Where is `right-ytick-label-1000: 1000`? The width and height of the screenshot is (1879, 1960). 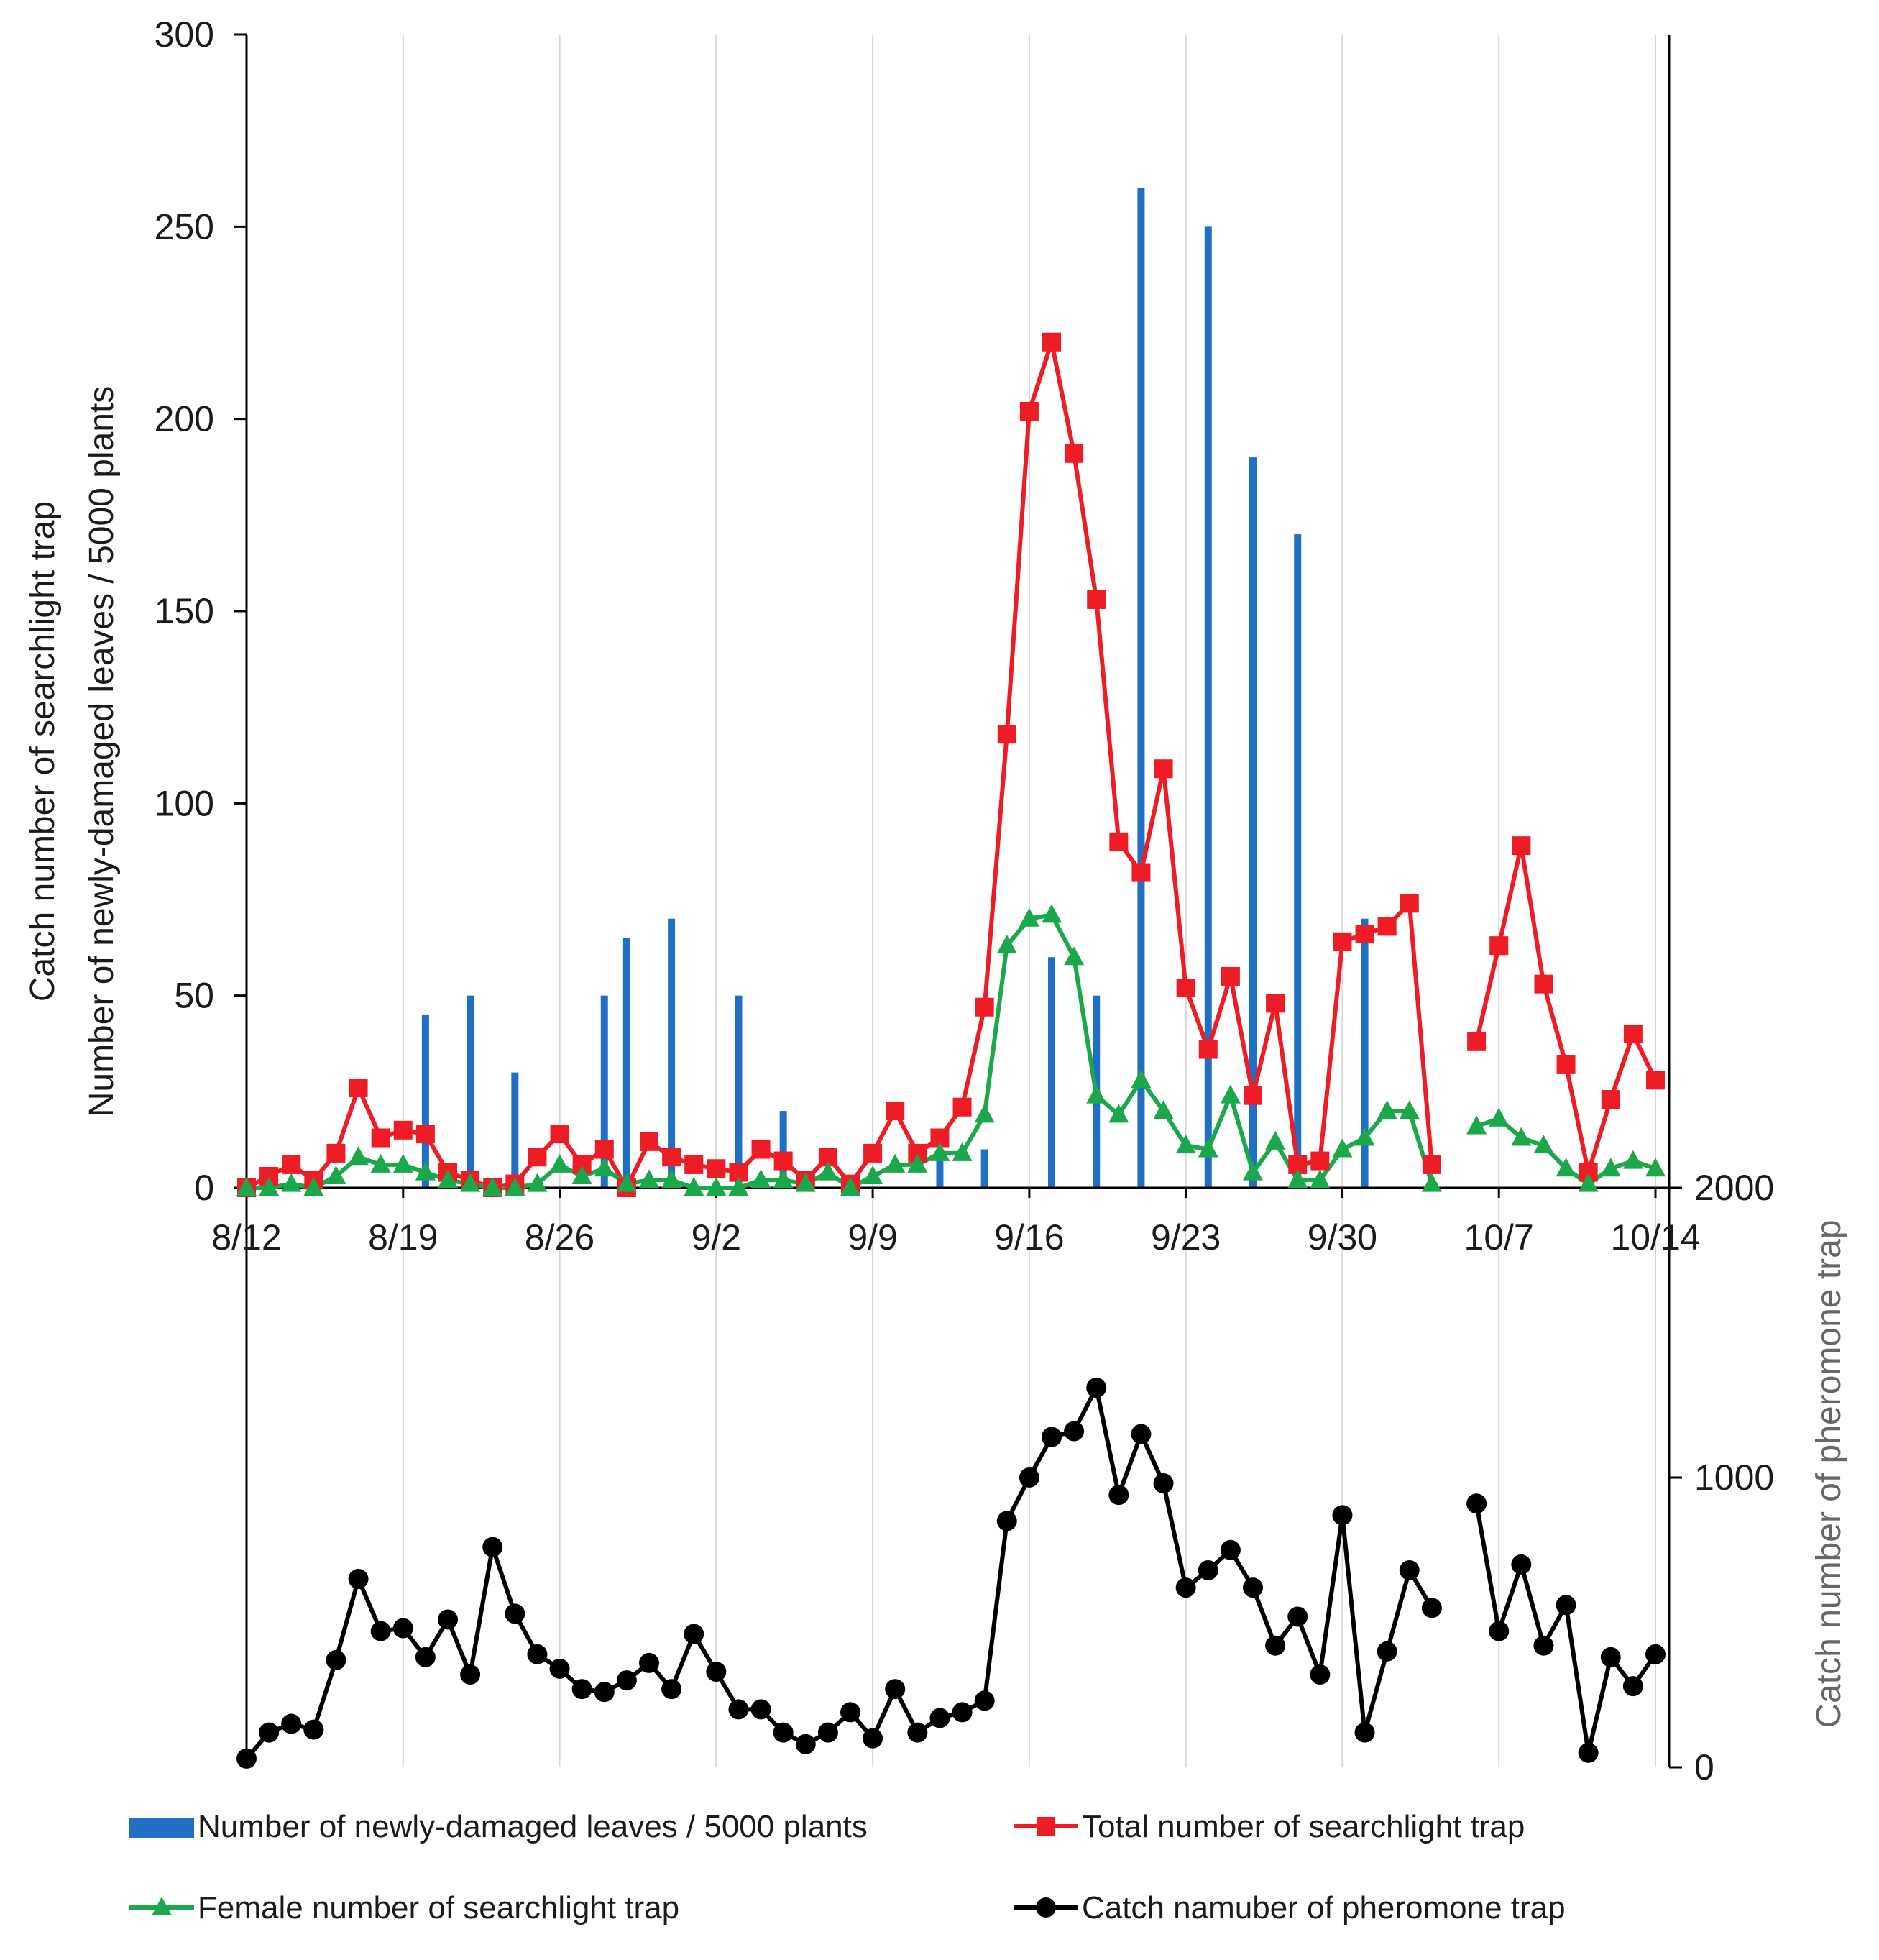 right-ytick-label-1000: 1000 is located at coordinates (1734, 1477).